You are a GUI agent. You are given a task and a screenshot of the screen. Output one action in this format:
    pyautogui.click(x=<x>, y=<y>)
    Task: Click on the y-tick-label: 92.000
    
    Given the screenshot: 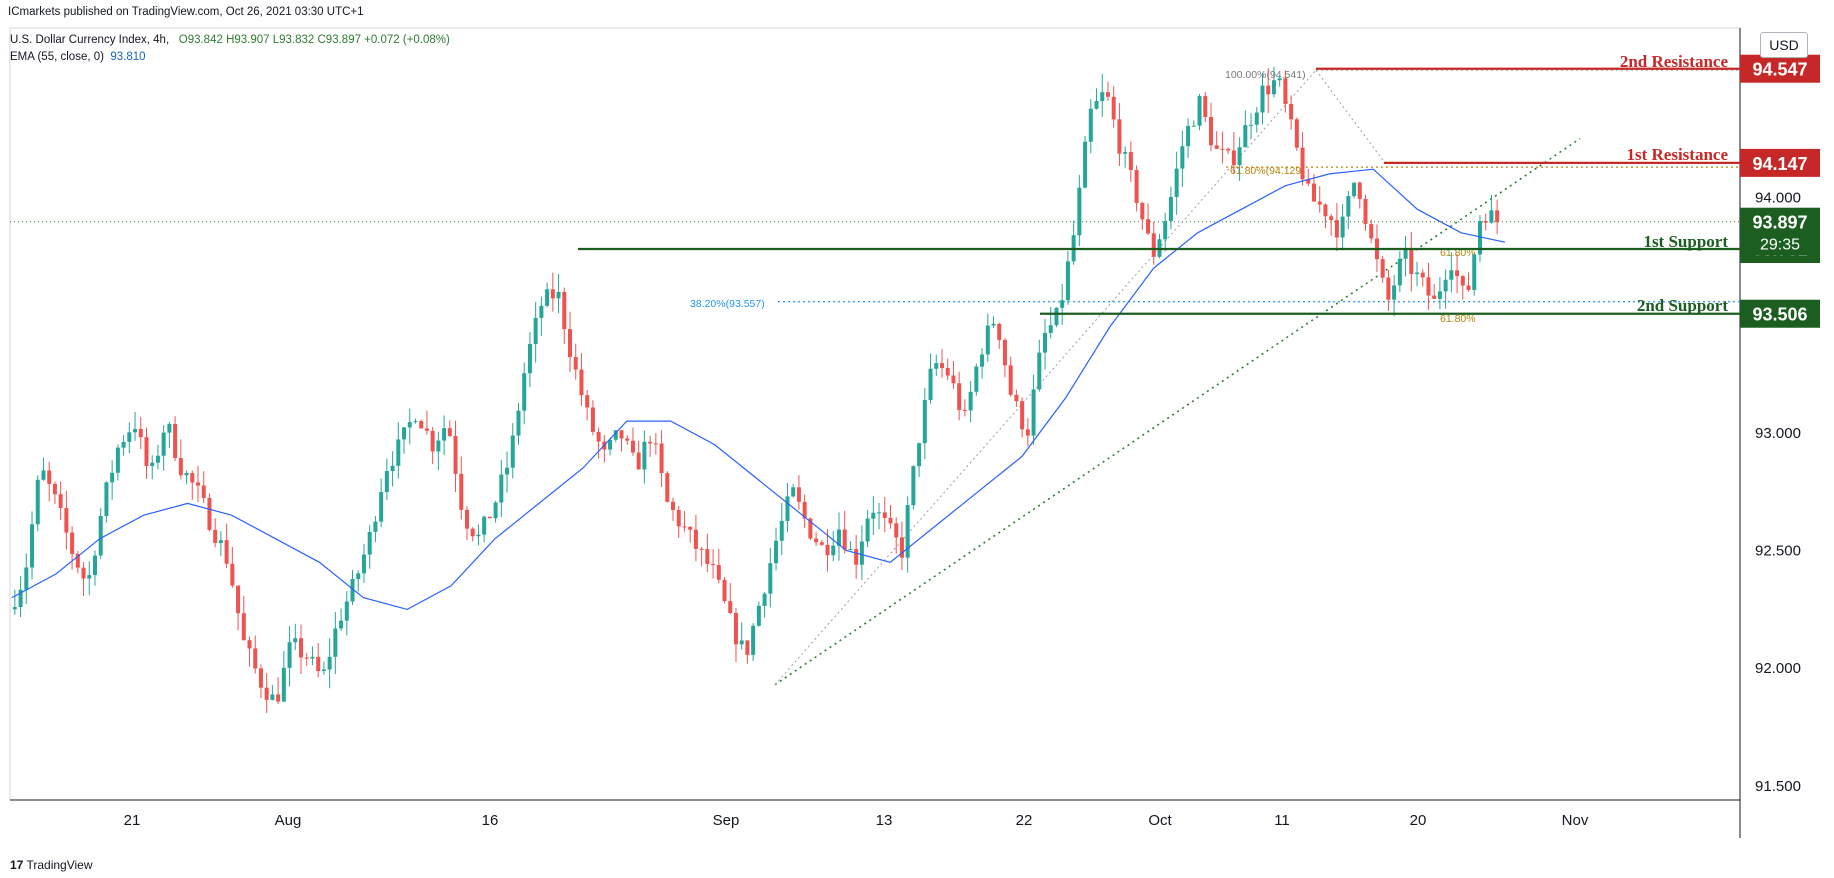 What is the action you would take?
    pyautogui.click(x=1778, y=668)
    